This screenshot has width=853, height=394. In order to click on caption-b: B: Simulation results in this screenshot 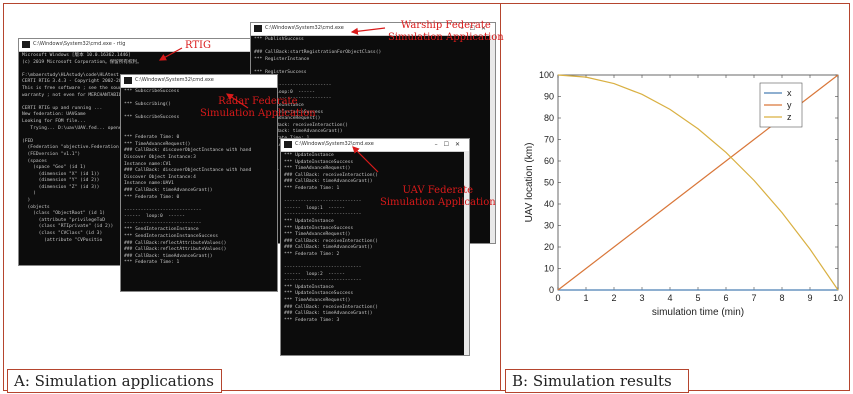, I will do `click(597, 381)`.